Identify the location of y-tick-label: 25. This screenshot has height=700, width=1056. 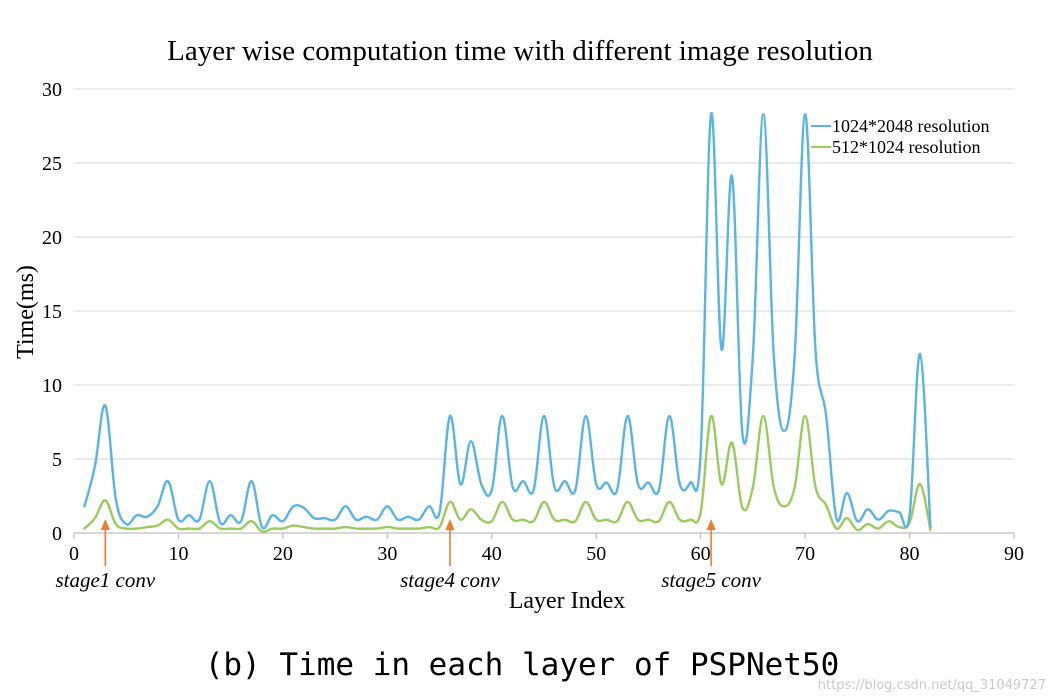
(52, 164).